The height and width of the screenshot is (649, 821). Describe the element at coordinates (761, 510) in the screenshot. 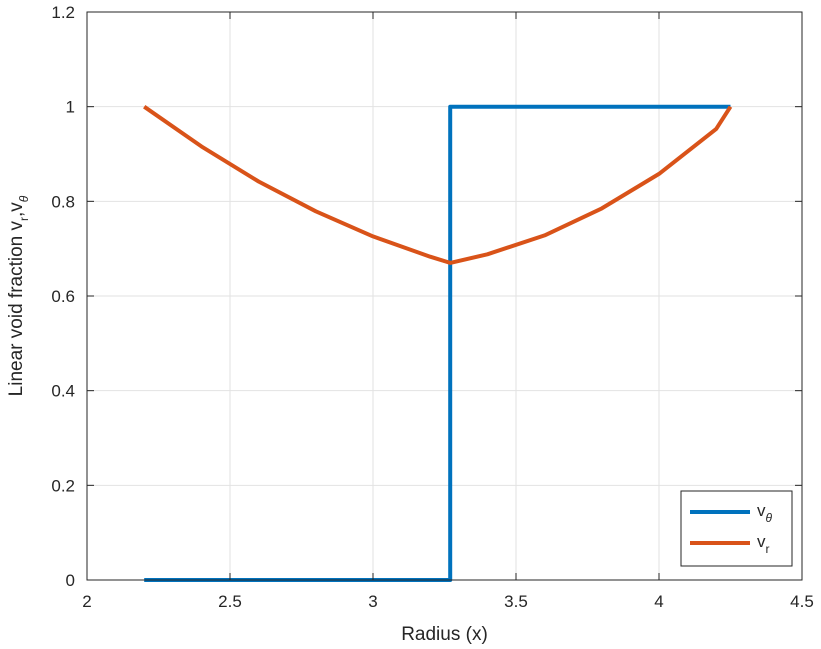

I see `legend-label-theta-main: v` at that location.